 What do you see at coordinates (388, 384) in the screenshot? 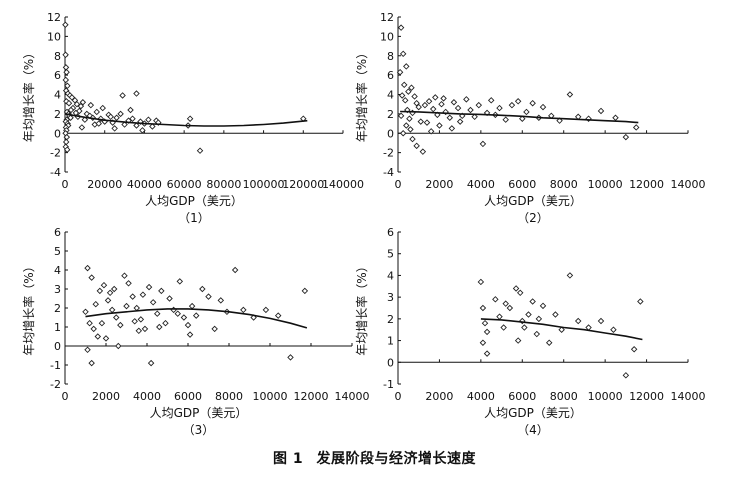
I see `y-tick-label: -1` at bounding box center [388, 384].